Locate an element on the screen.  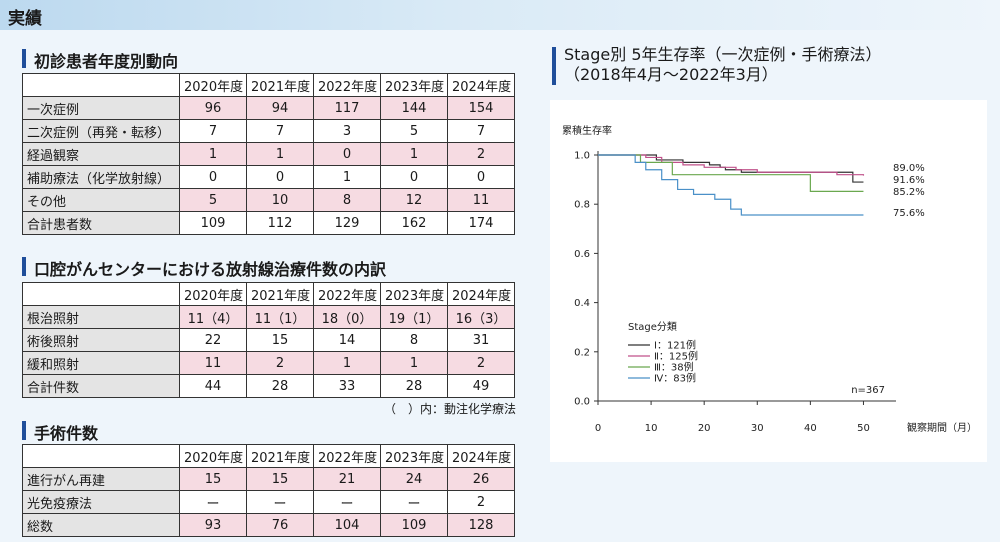
new-patients-header-row: 2020年度 2021年度 2022年度 2023年度 2024年度 is located at coordinates (268, 85).